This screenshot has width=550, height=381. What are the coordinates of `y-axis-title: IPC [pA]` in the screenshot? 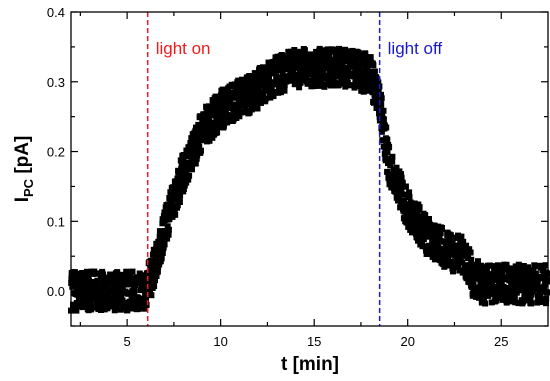 It's located at (24, 169).